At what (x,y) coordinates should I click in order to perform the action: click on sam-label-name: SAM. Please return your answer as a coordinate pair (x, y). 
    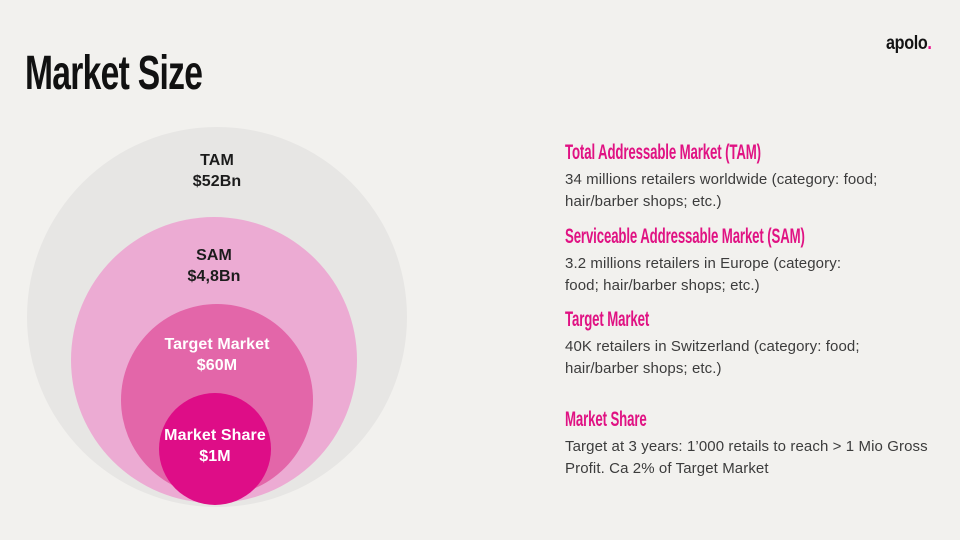
    Looking at the image, I should click on (214, 255).